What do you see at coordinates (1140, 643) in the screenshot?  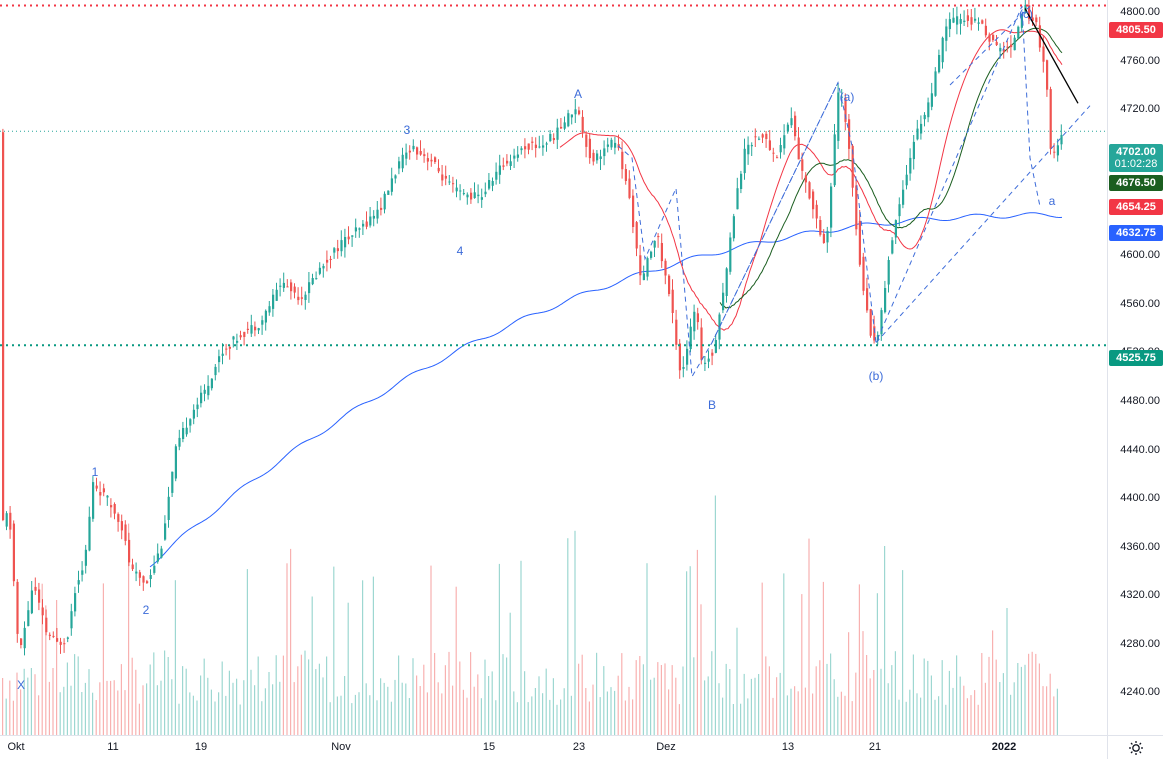 I see `price-tick-label: 4280.00` at bounding box center [1140, 643].